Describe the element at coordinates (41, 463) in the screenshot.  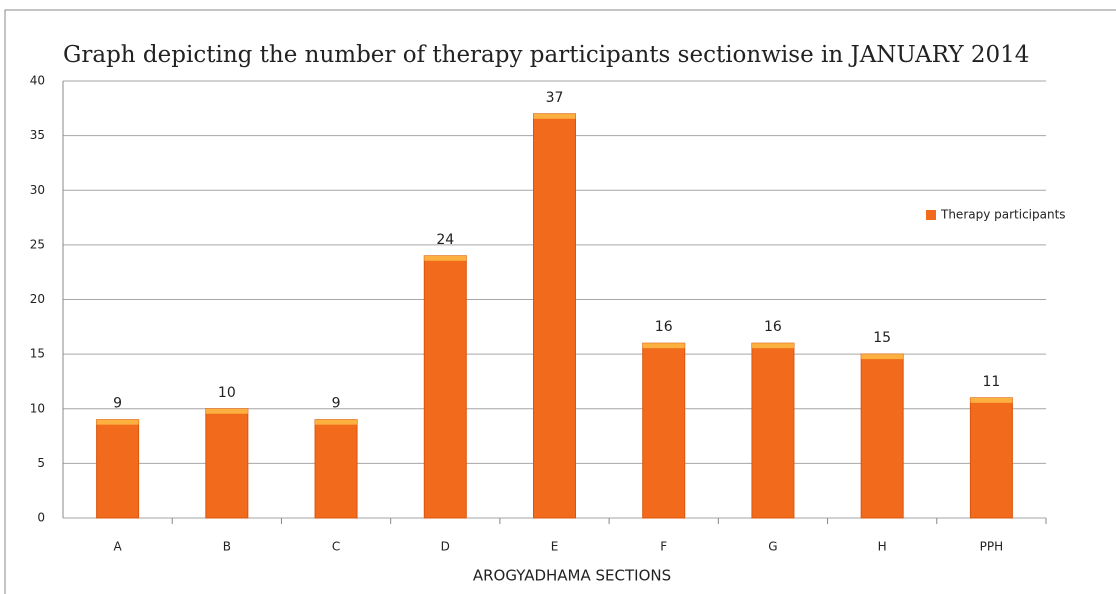
I see `y-tick-label: 5` at that location.